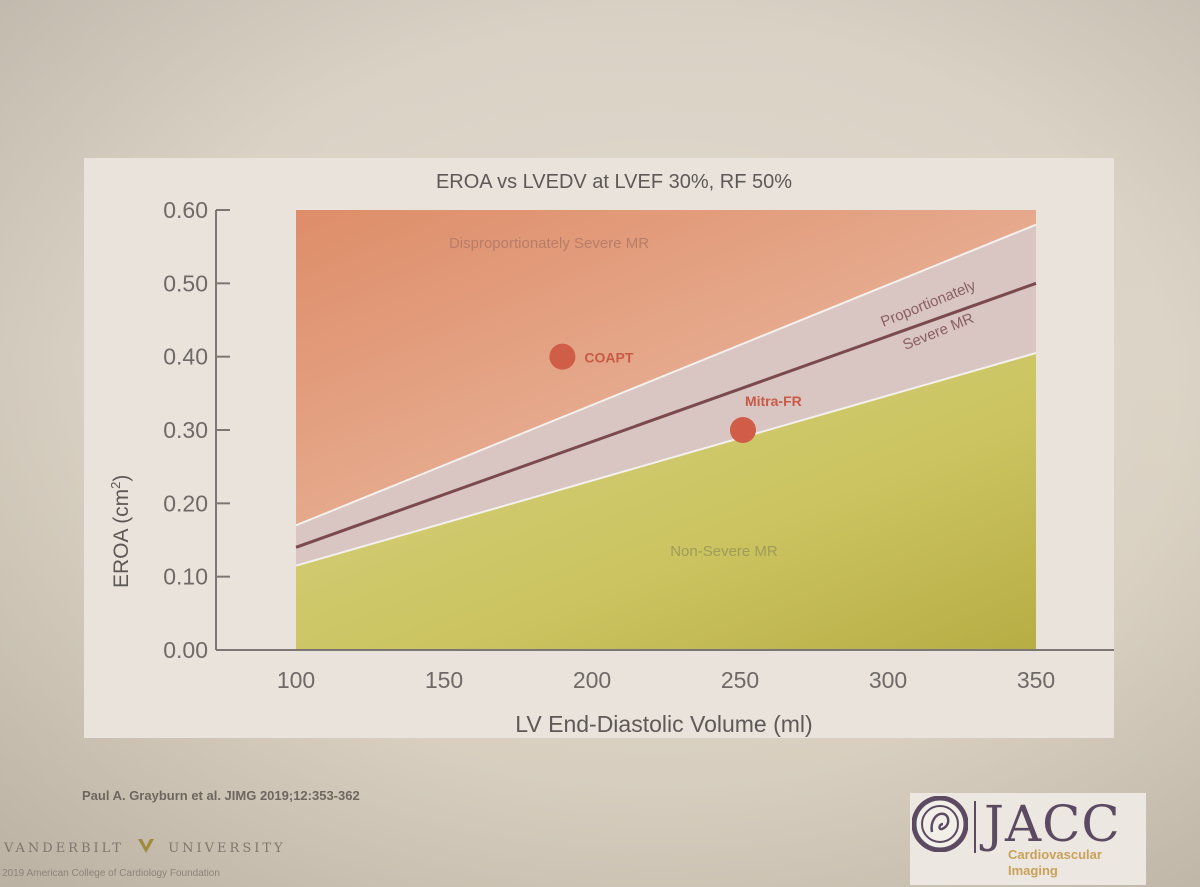 The image size is (1200, 887). Describe the element at coordinates (444, 680) in the screenshot. I see `x-tick-label-1: 150` at that location.